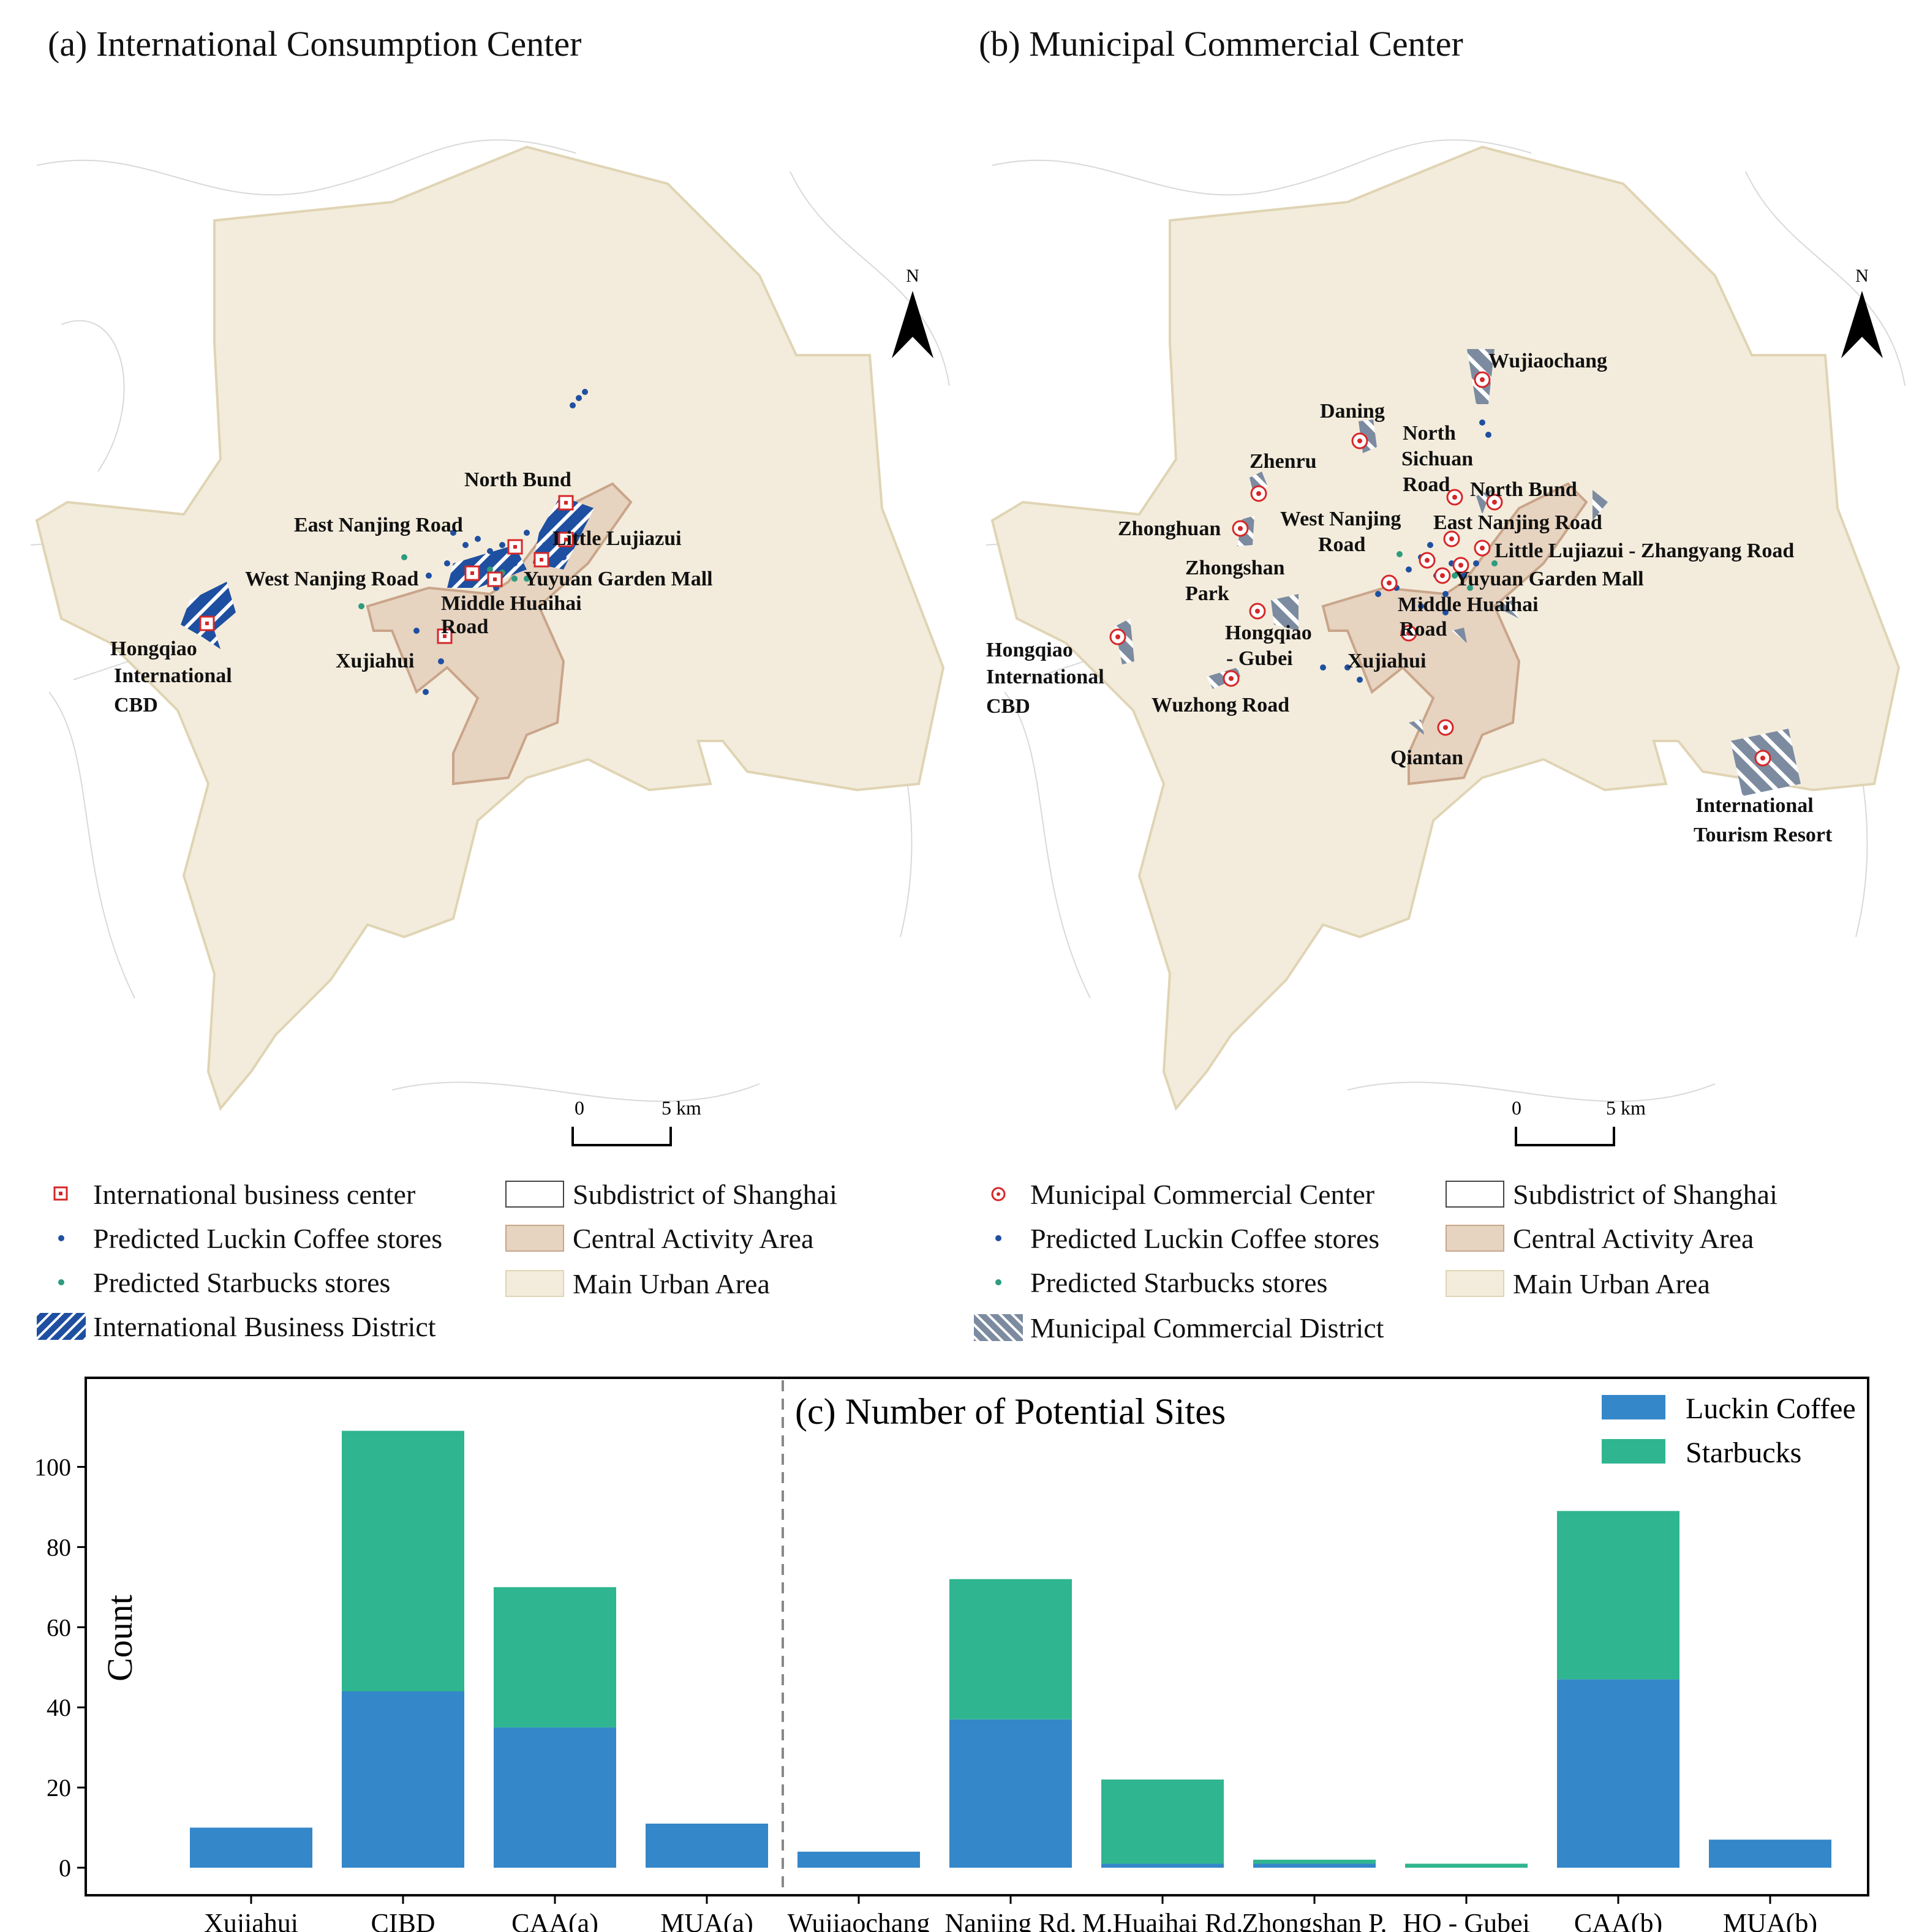 The width and height of the screenshot is (1930, 1932). Describe the element at coordinates (1235, 568) in the screenshot. I see `label-b-zhongshan-1: Zhongshan` at that location.